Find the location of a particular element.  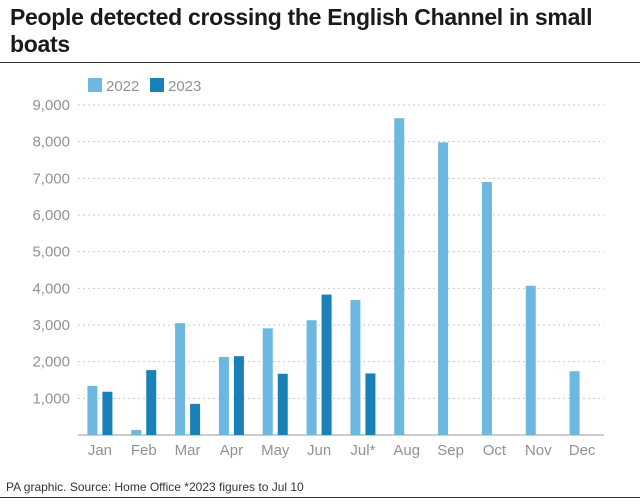

bar-2023-jul is located at coordinates (370, 404).